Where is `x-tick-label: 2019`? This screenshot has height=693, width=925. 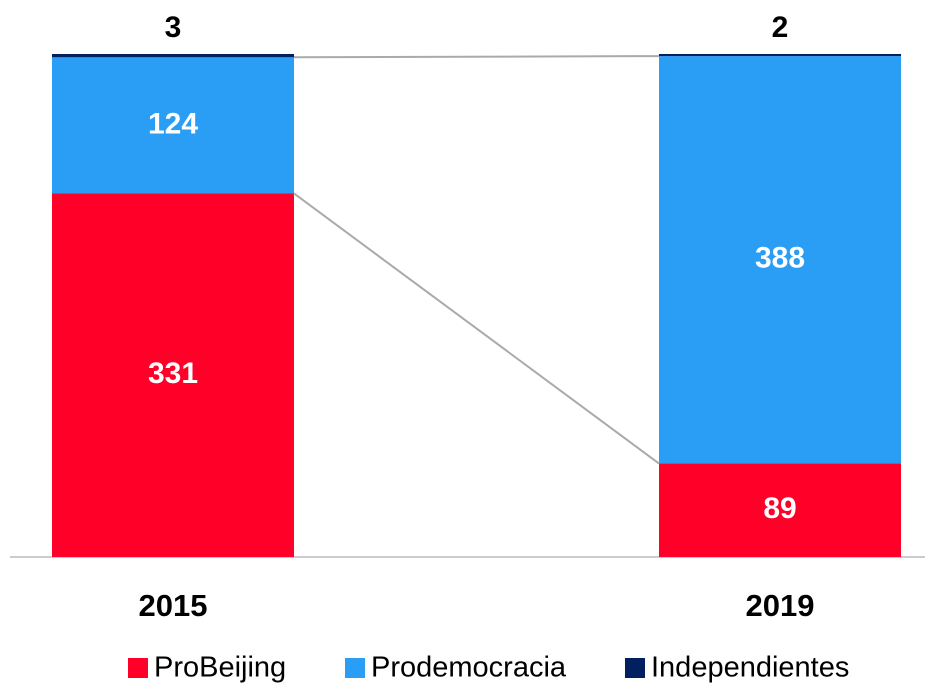 x-tick-label: 2019 is located at coordinates (780, 605).